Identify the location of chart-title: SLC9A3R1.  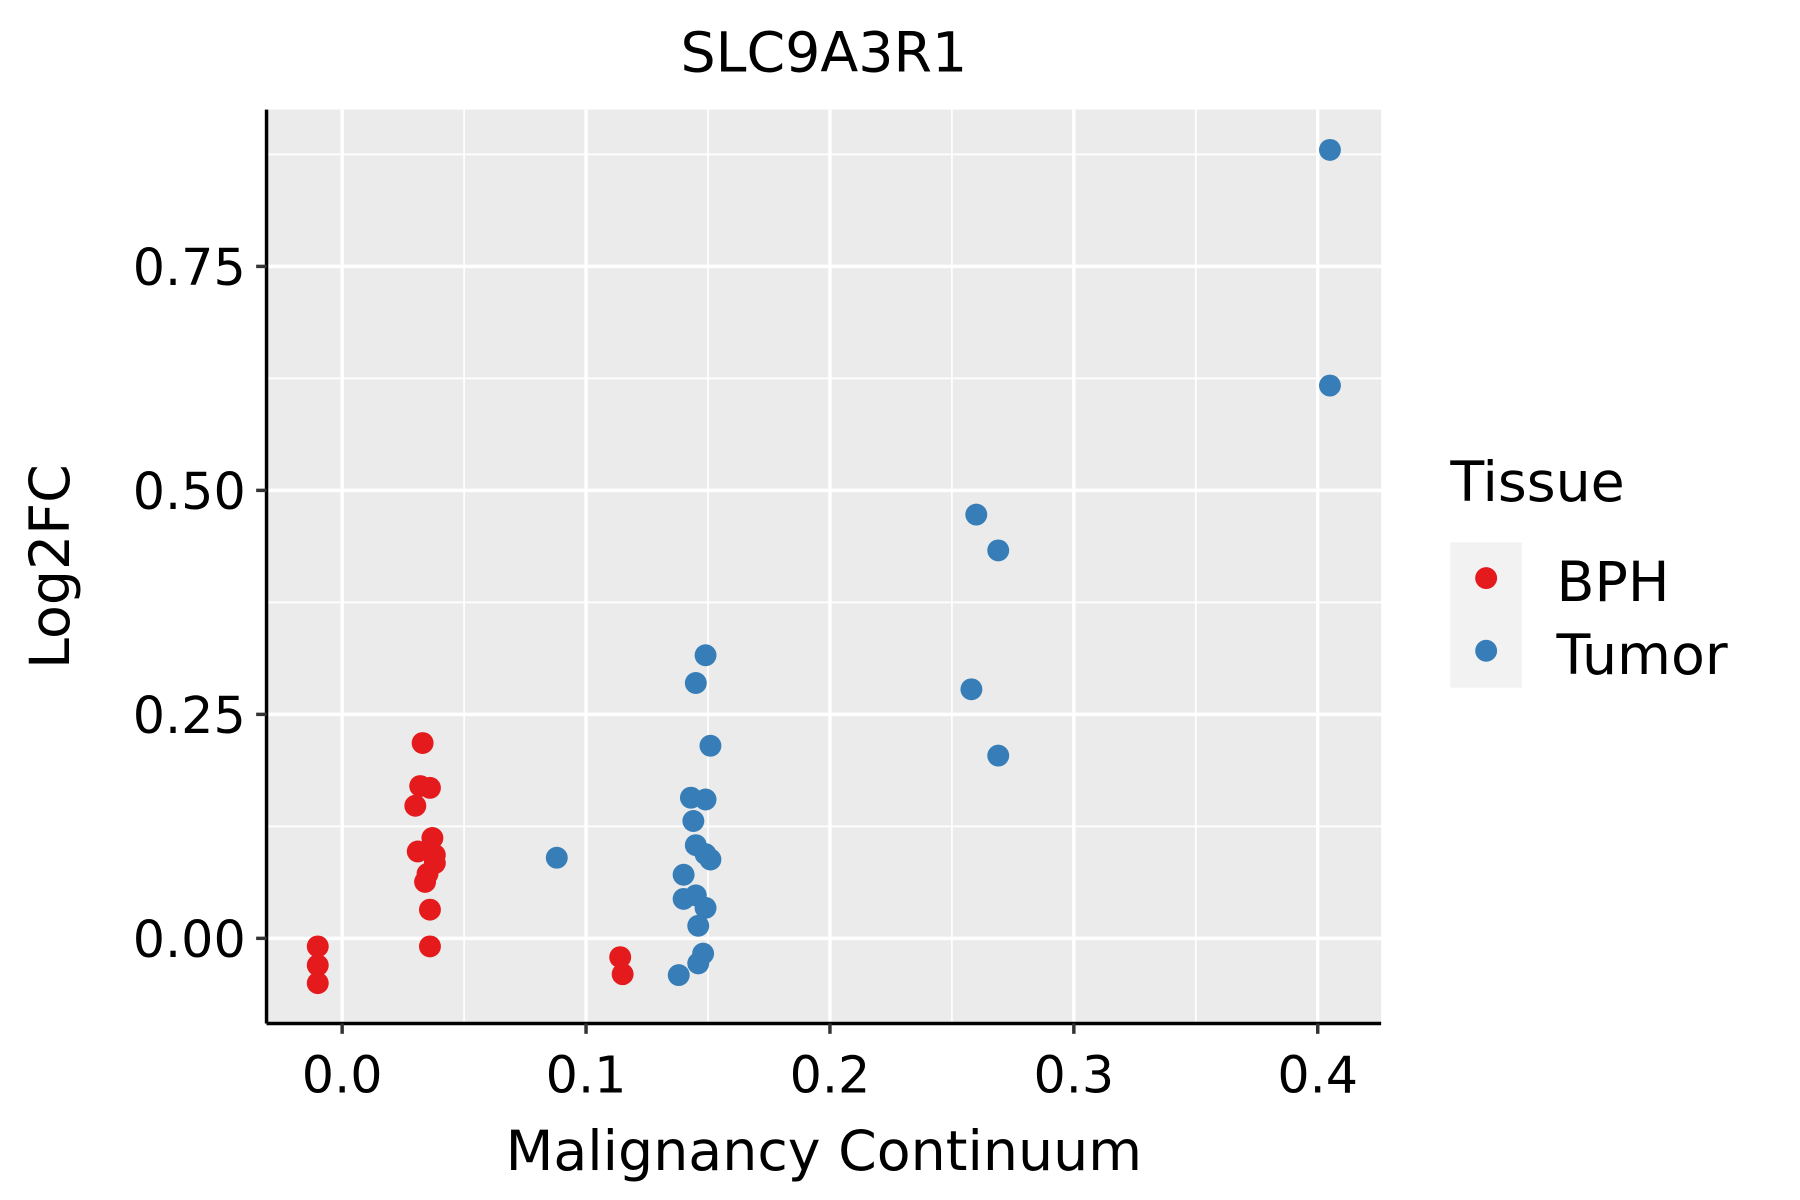
(823, 54).